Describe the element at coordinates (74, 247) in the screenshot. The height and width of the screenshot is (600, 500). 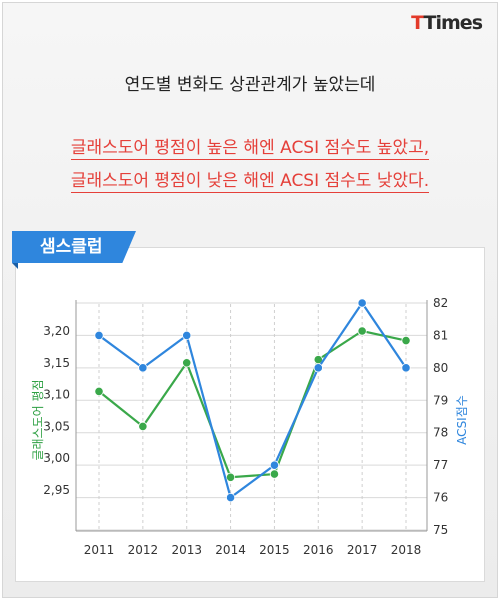
I see `company-tag: 샘스클럽` at that location.